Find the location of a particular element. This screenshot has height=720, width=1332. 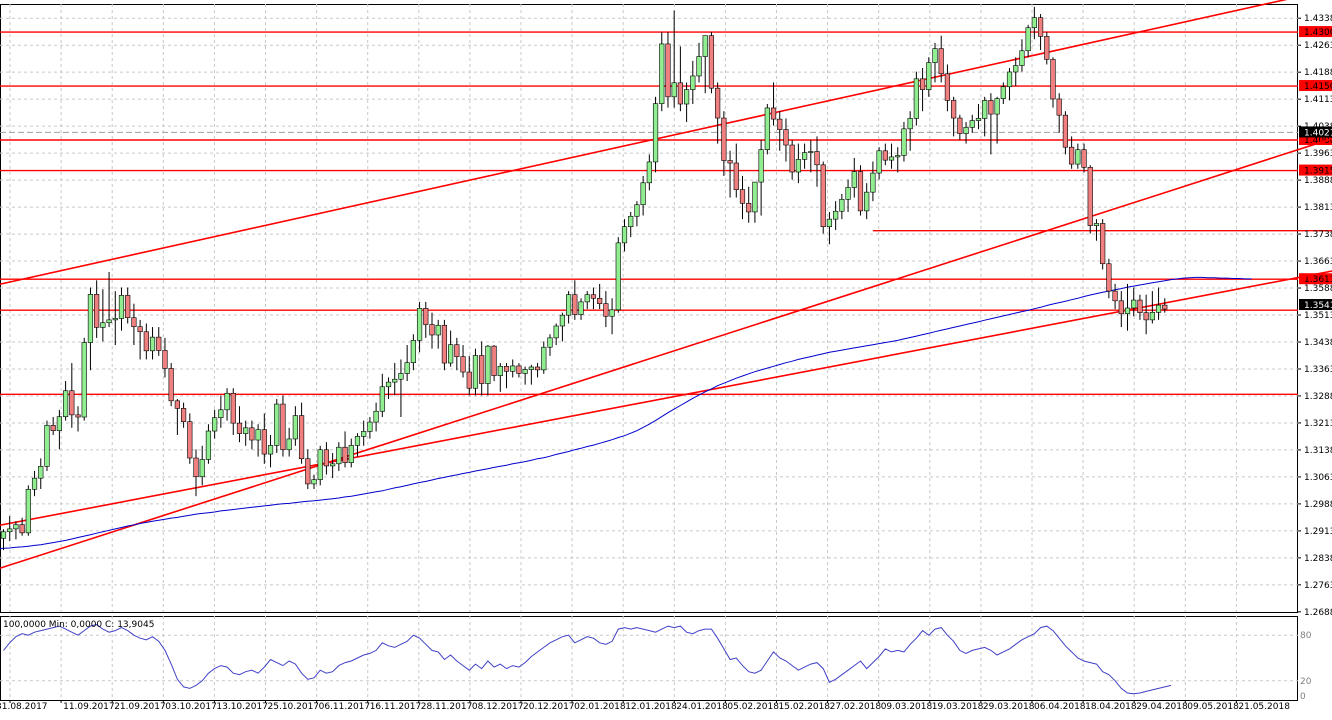

date-tick-label: 29.04.2018 is located at coordinates (1162, 707).